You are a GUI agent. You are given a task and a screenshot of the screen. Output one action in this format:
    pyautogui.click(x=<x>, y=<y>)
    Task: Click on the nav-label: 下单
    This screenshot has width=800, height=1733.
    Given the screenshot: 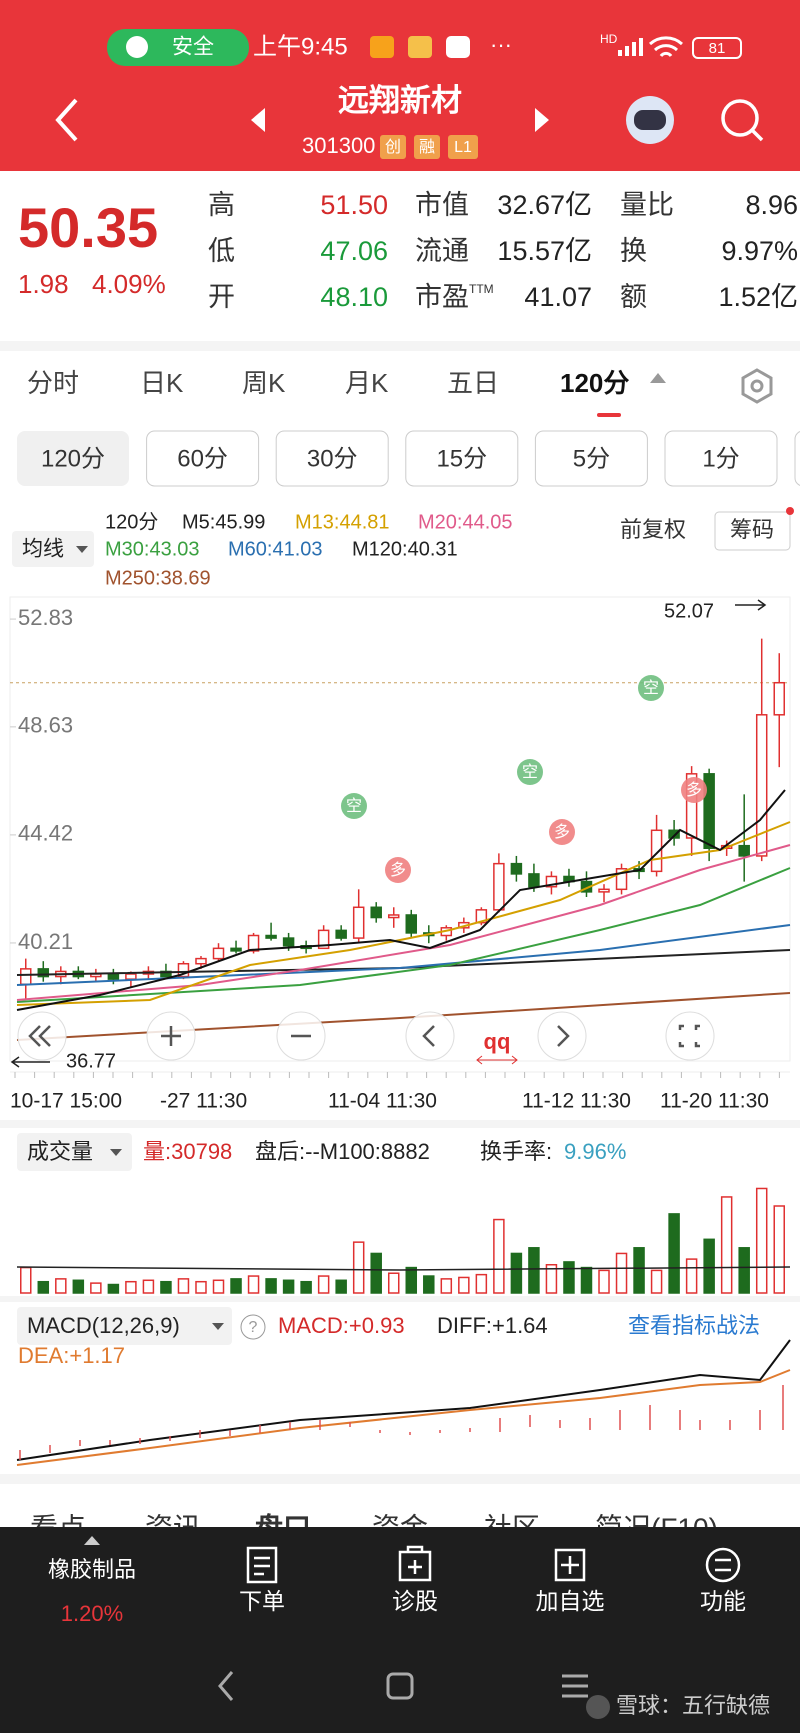 What is the action you would take?
    pyautogui.click(x=262, y=1601)
    